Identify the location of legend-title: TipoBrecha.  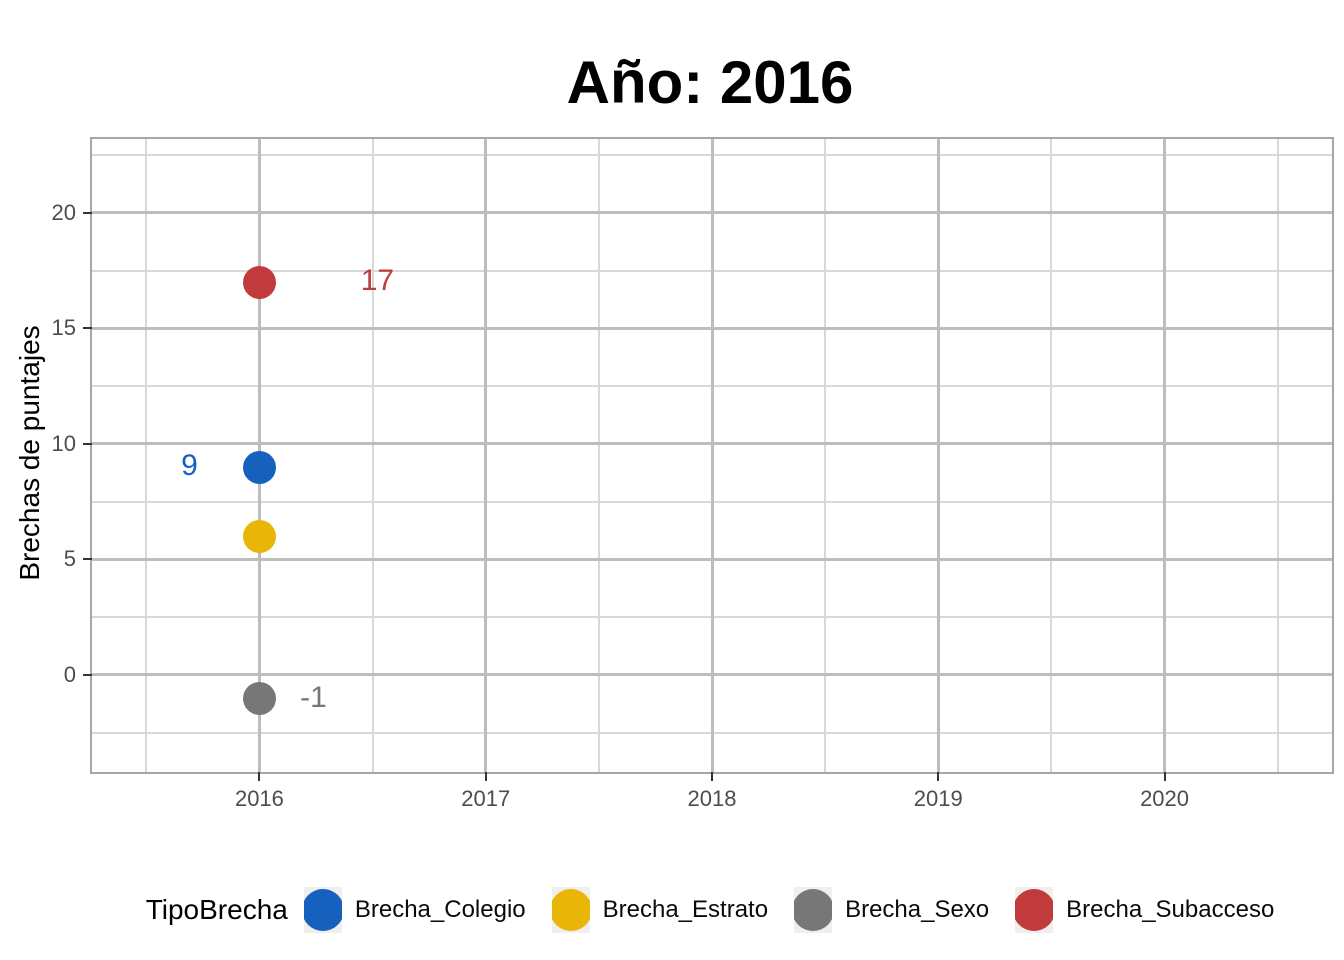
(216, 909).